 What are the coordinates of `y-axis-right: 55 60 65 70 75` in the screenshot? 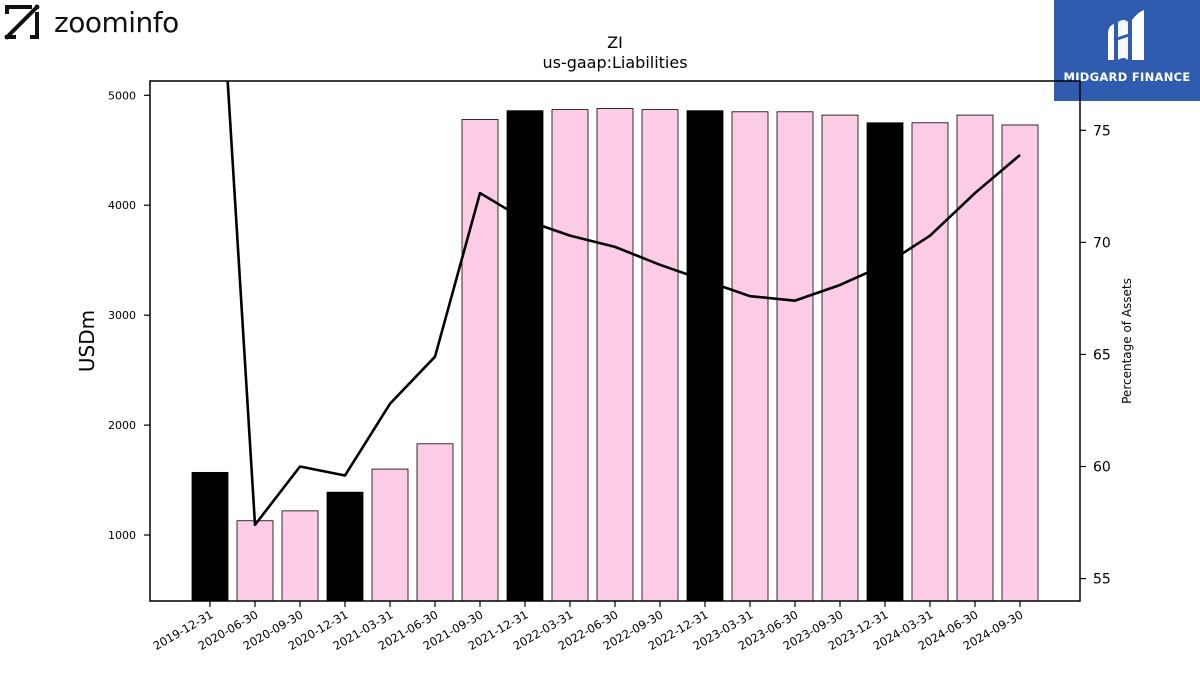 It's located at (1095, 355).